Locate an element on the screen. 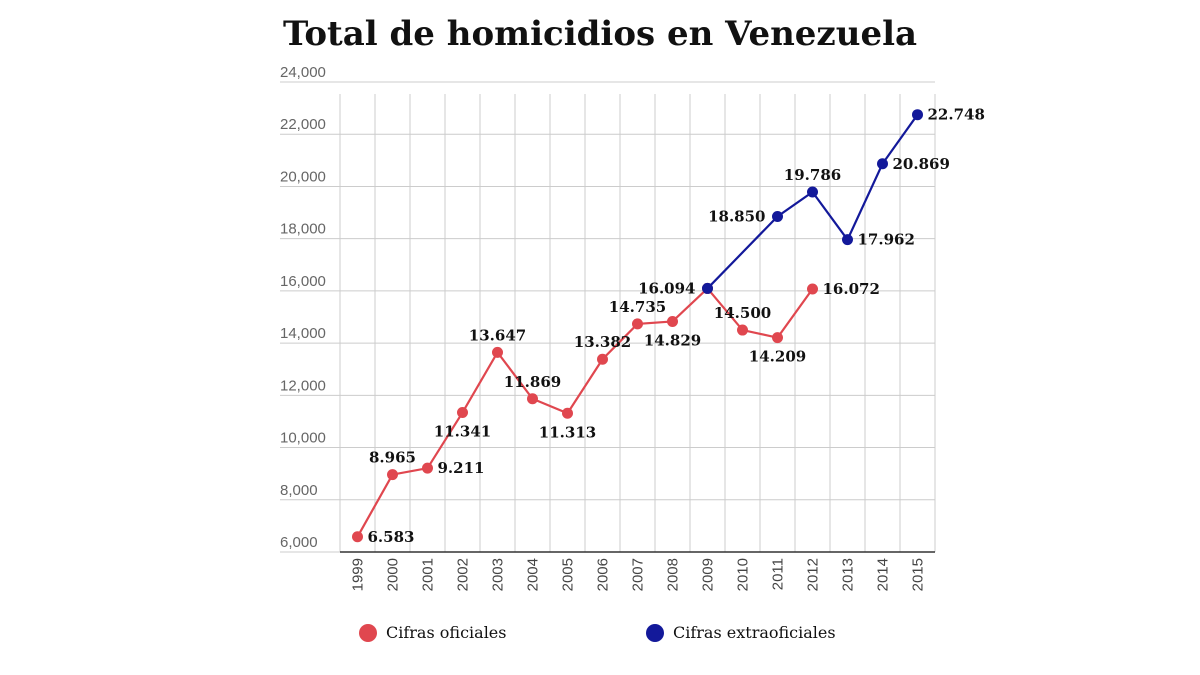 This screenshot has height=675, width=1200. x-tick-label: 2009 is located at coordinates (708, 574).